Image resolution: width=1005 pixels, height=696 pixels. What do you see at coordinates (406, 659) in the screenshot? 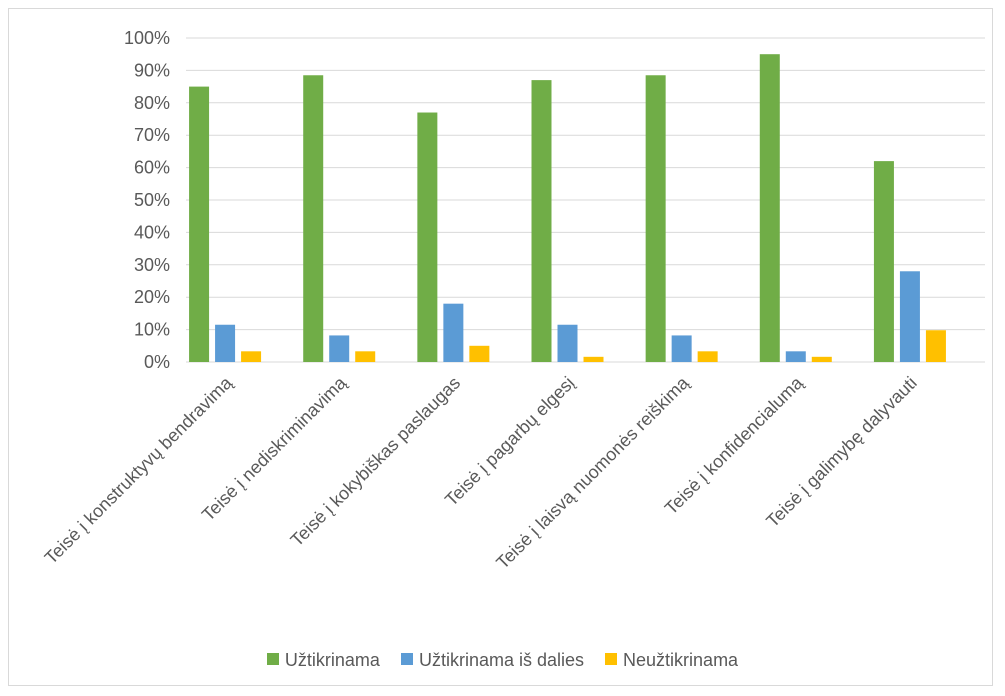
I see `legend-swatch-uztikrinama-is-dalies` at bounding box center [406, 659].